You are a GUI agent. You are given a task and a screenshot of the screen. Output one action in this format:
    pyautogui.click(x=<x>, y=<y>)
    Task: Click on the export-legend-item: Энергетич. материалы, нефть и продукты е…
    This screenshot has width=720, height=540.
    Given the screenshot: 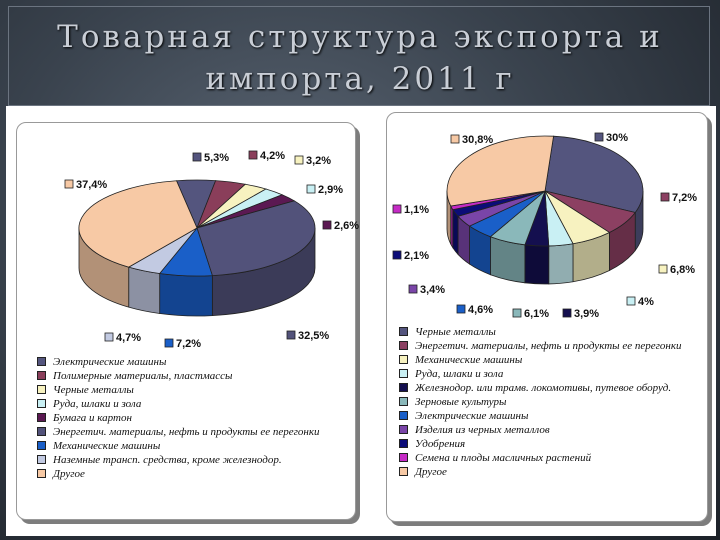 What is the action you would take?
    pyautogui.click(x=193, y=432)
    